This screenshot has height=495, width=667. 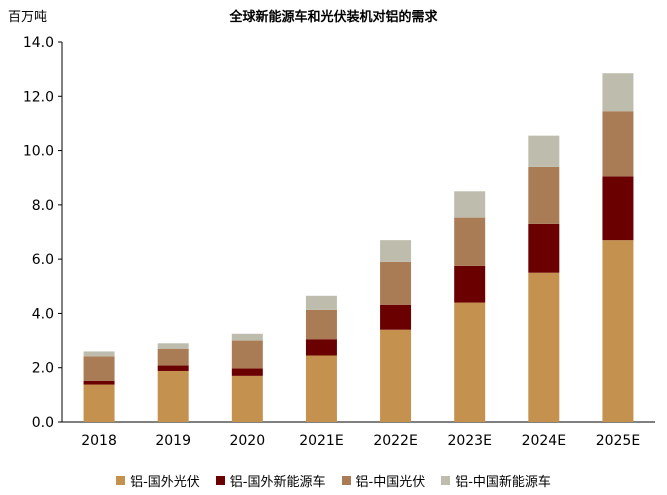 I want to click on y-tick-label: 6.0, so click(x=43, y=260).